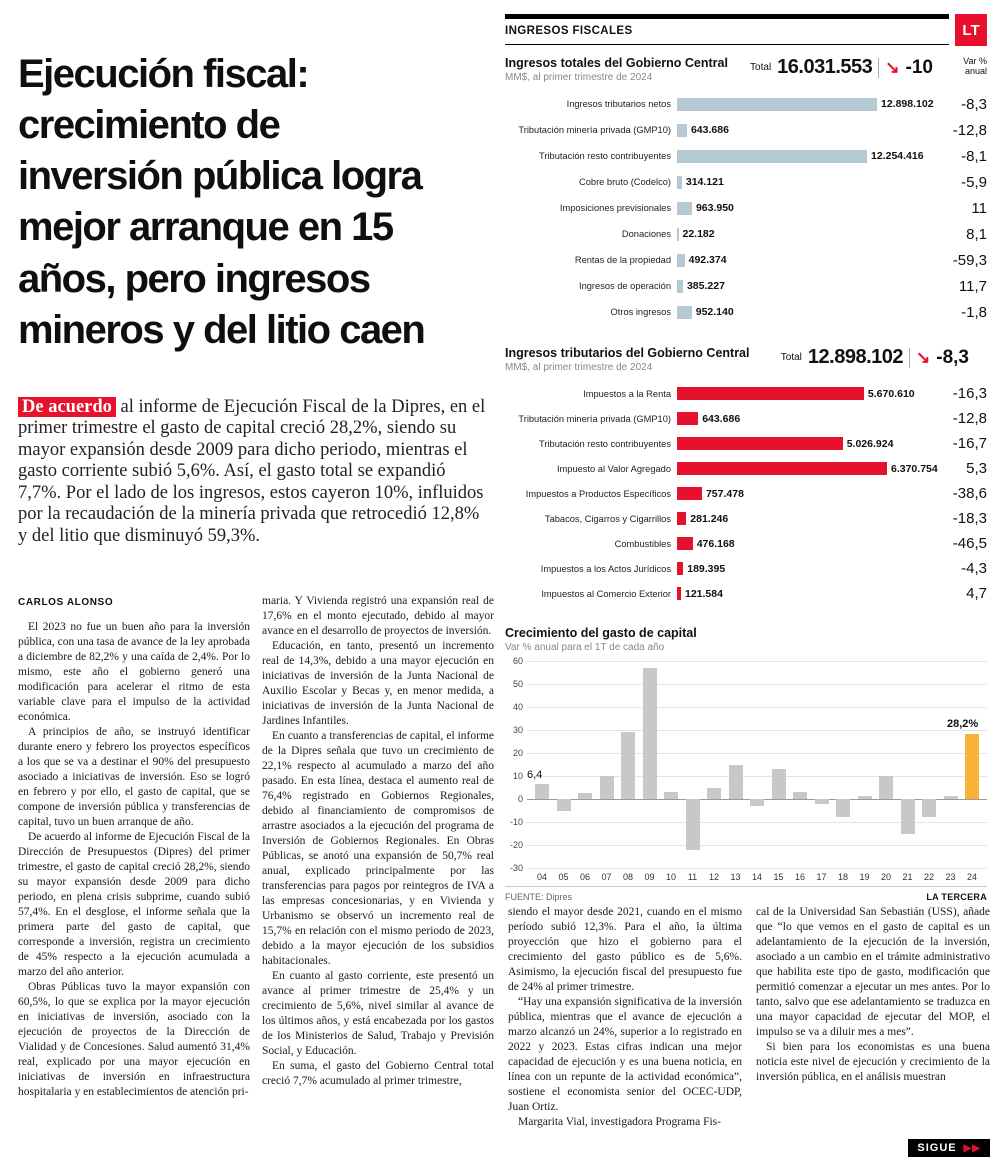 The width and height of the screenshot is (1000, 1176). Describe the element at coordinates (616, 63) in the screenshot. I see `chart-title: Ingresos totales del Gobierno Central` at that location.